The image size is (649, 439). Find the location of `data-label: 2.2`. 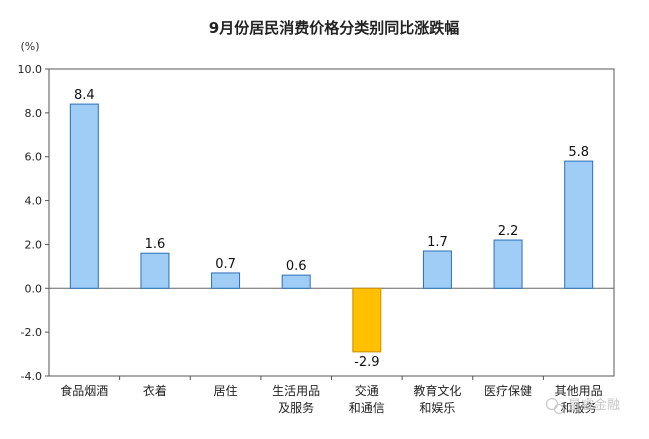

data-label: 2.2 is located at coordinates (508, 231).